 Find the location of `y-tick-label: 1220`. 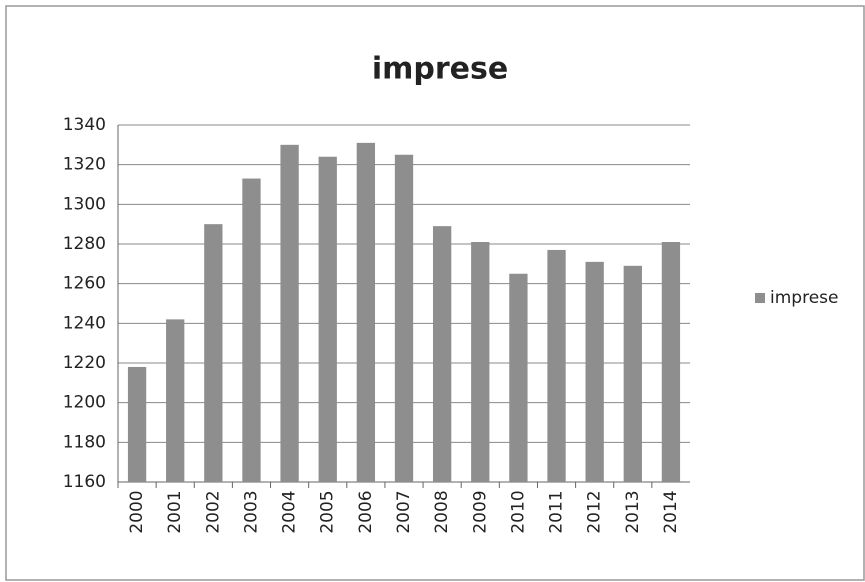

y-tick-label: 1220 is located at coordinates (84, 363).